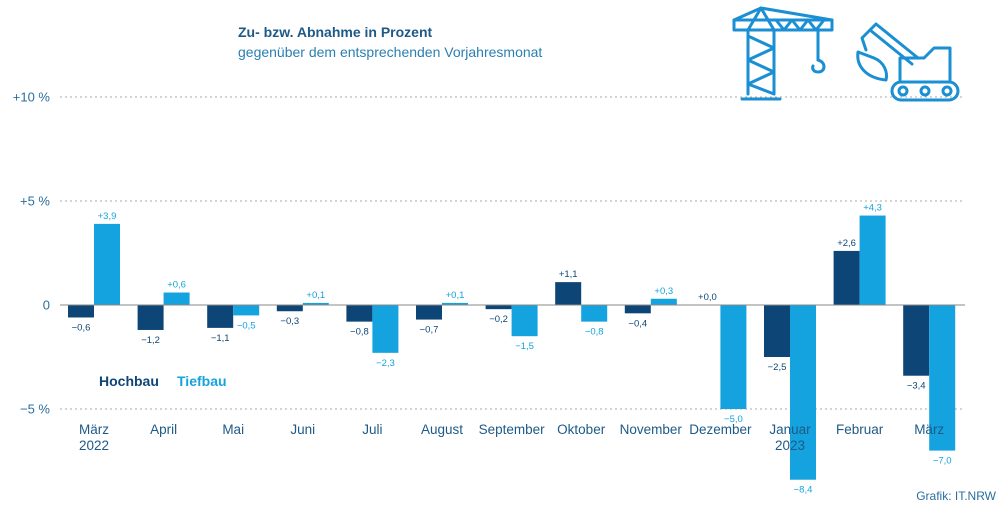  What do you see at coordinates (429, 330) in the screenshot?
I see `data-label-hochbau: −0,7` at bounding box center [429, 330].